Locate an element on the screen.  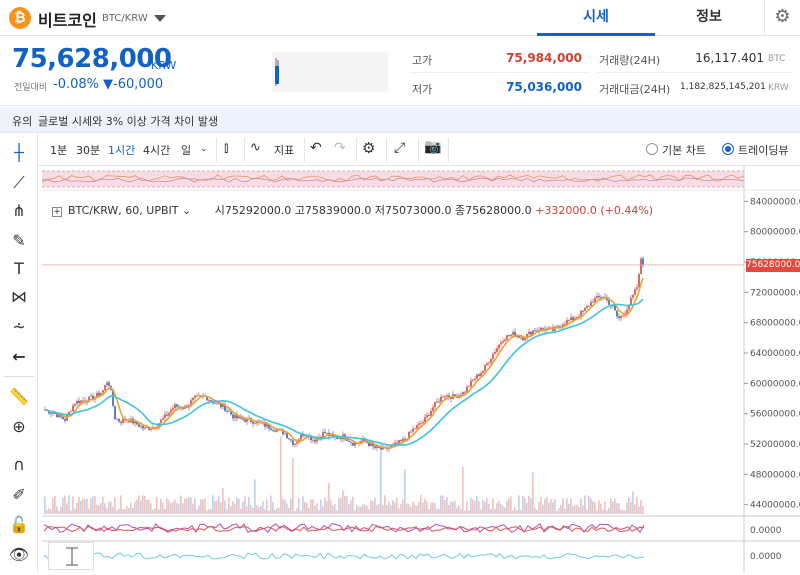
notice-bar: 유의 글로벌 시세와 3% 이상 가격 차이 발생 is located at coordinates (400, 120).